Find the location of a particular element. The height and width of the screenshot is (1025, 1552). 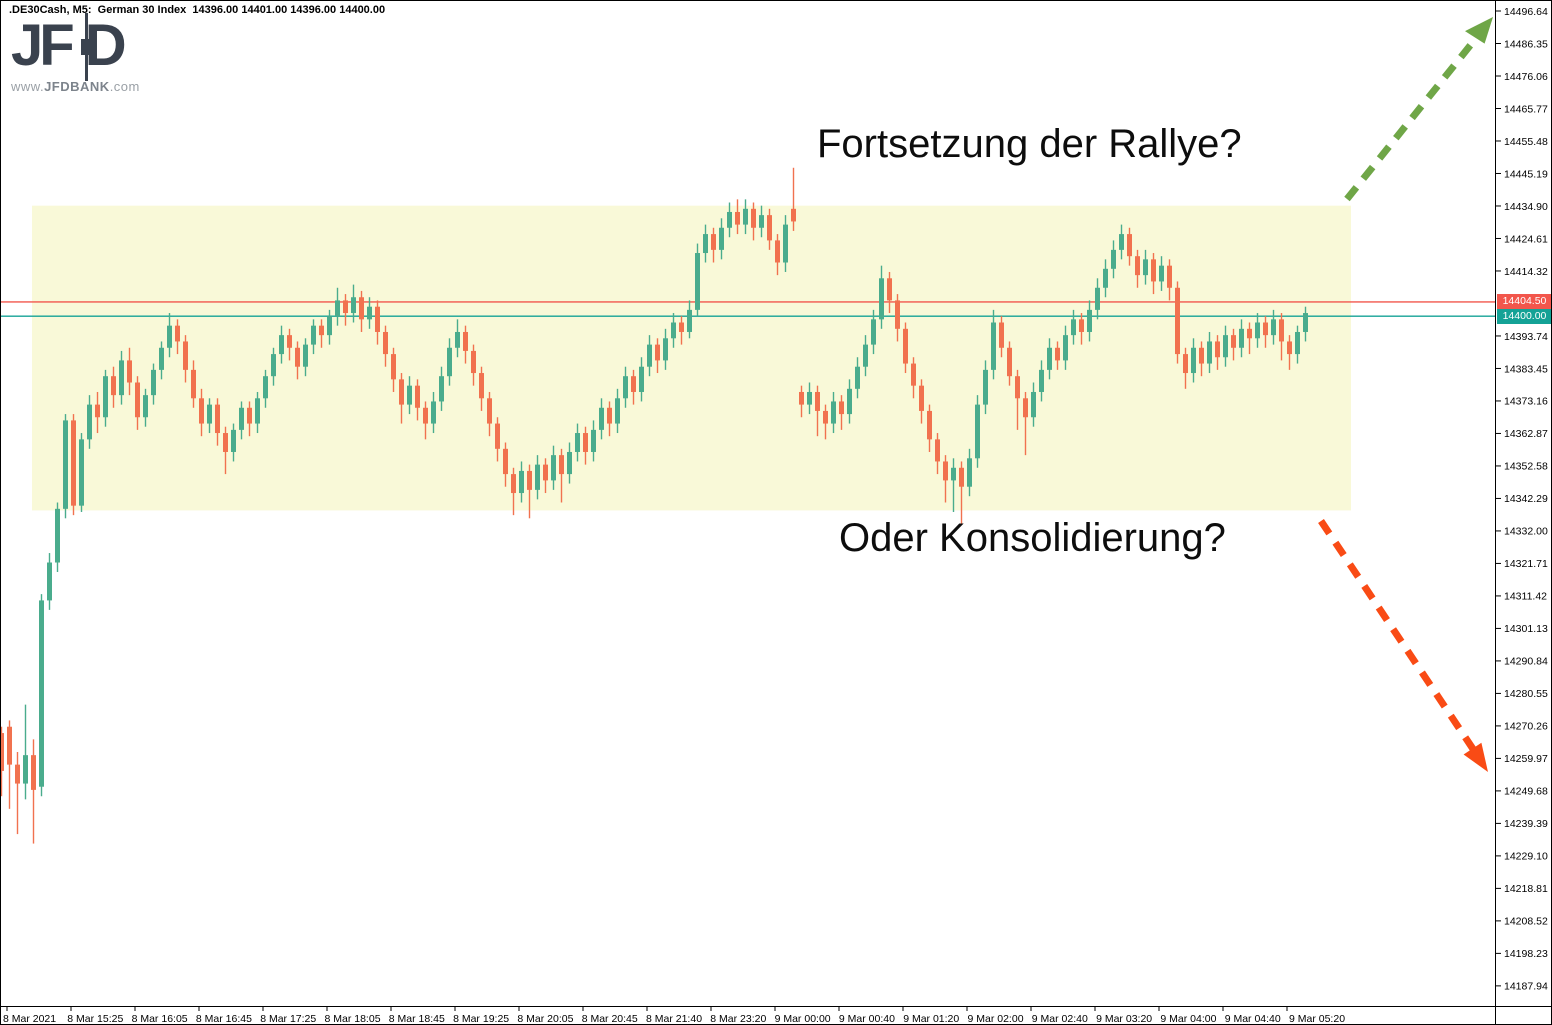

price-tick-label: 14455.48 is located at coordinates (1526, 142).